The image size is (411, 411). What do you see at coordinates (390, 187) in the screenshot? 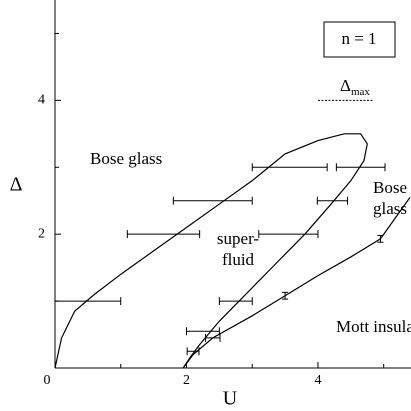
I see `annotation: Bose` at bounding box center [390, 187].